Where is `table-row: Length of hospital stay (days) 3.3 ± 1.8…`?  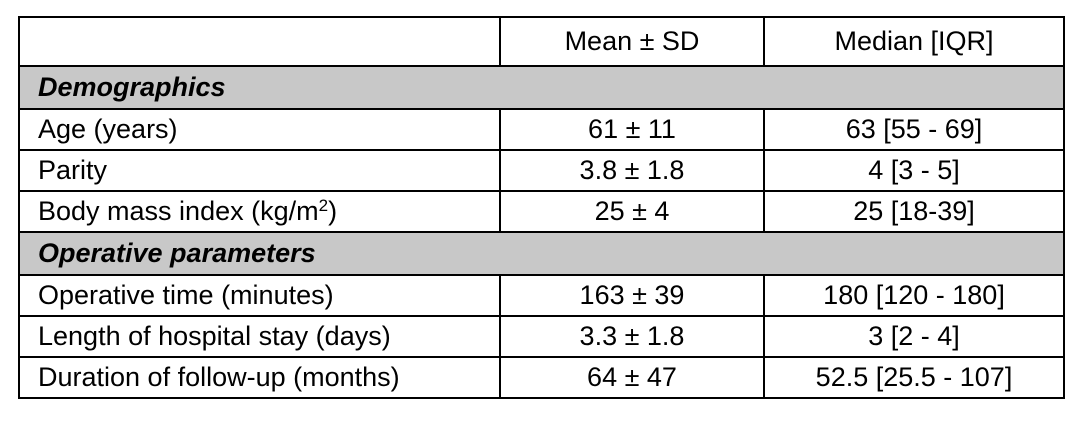 table-row: Length of hospital stay (days) 3.3 ± 1.8… is located at coordinates (541, 336).